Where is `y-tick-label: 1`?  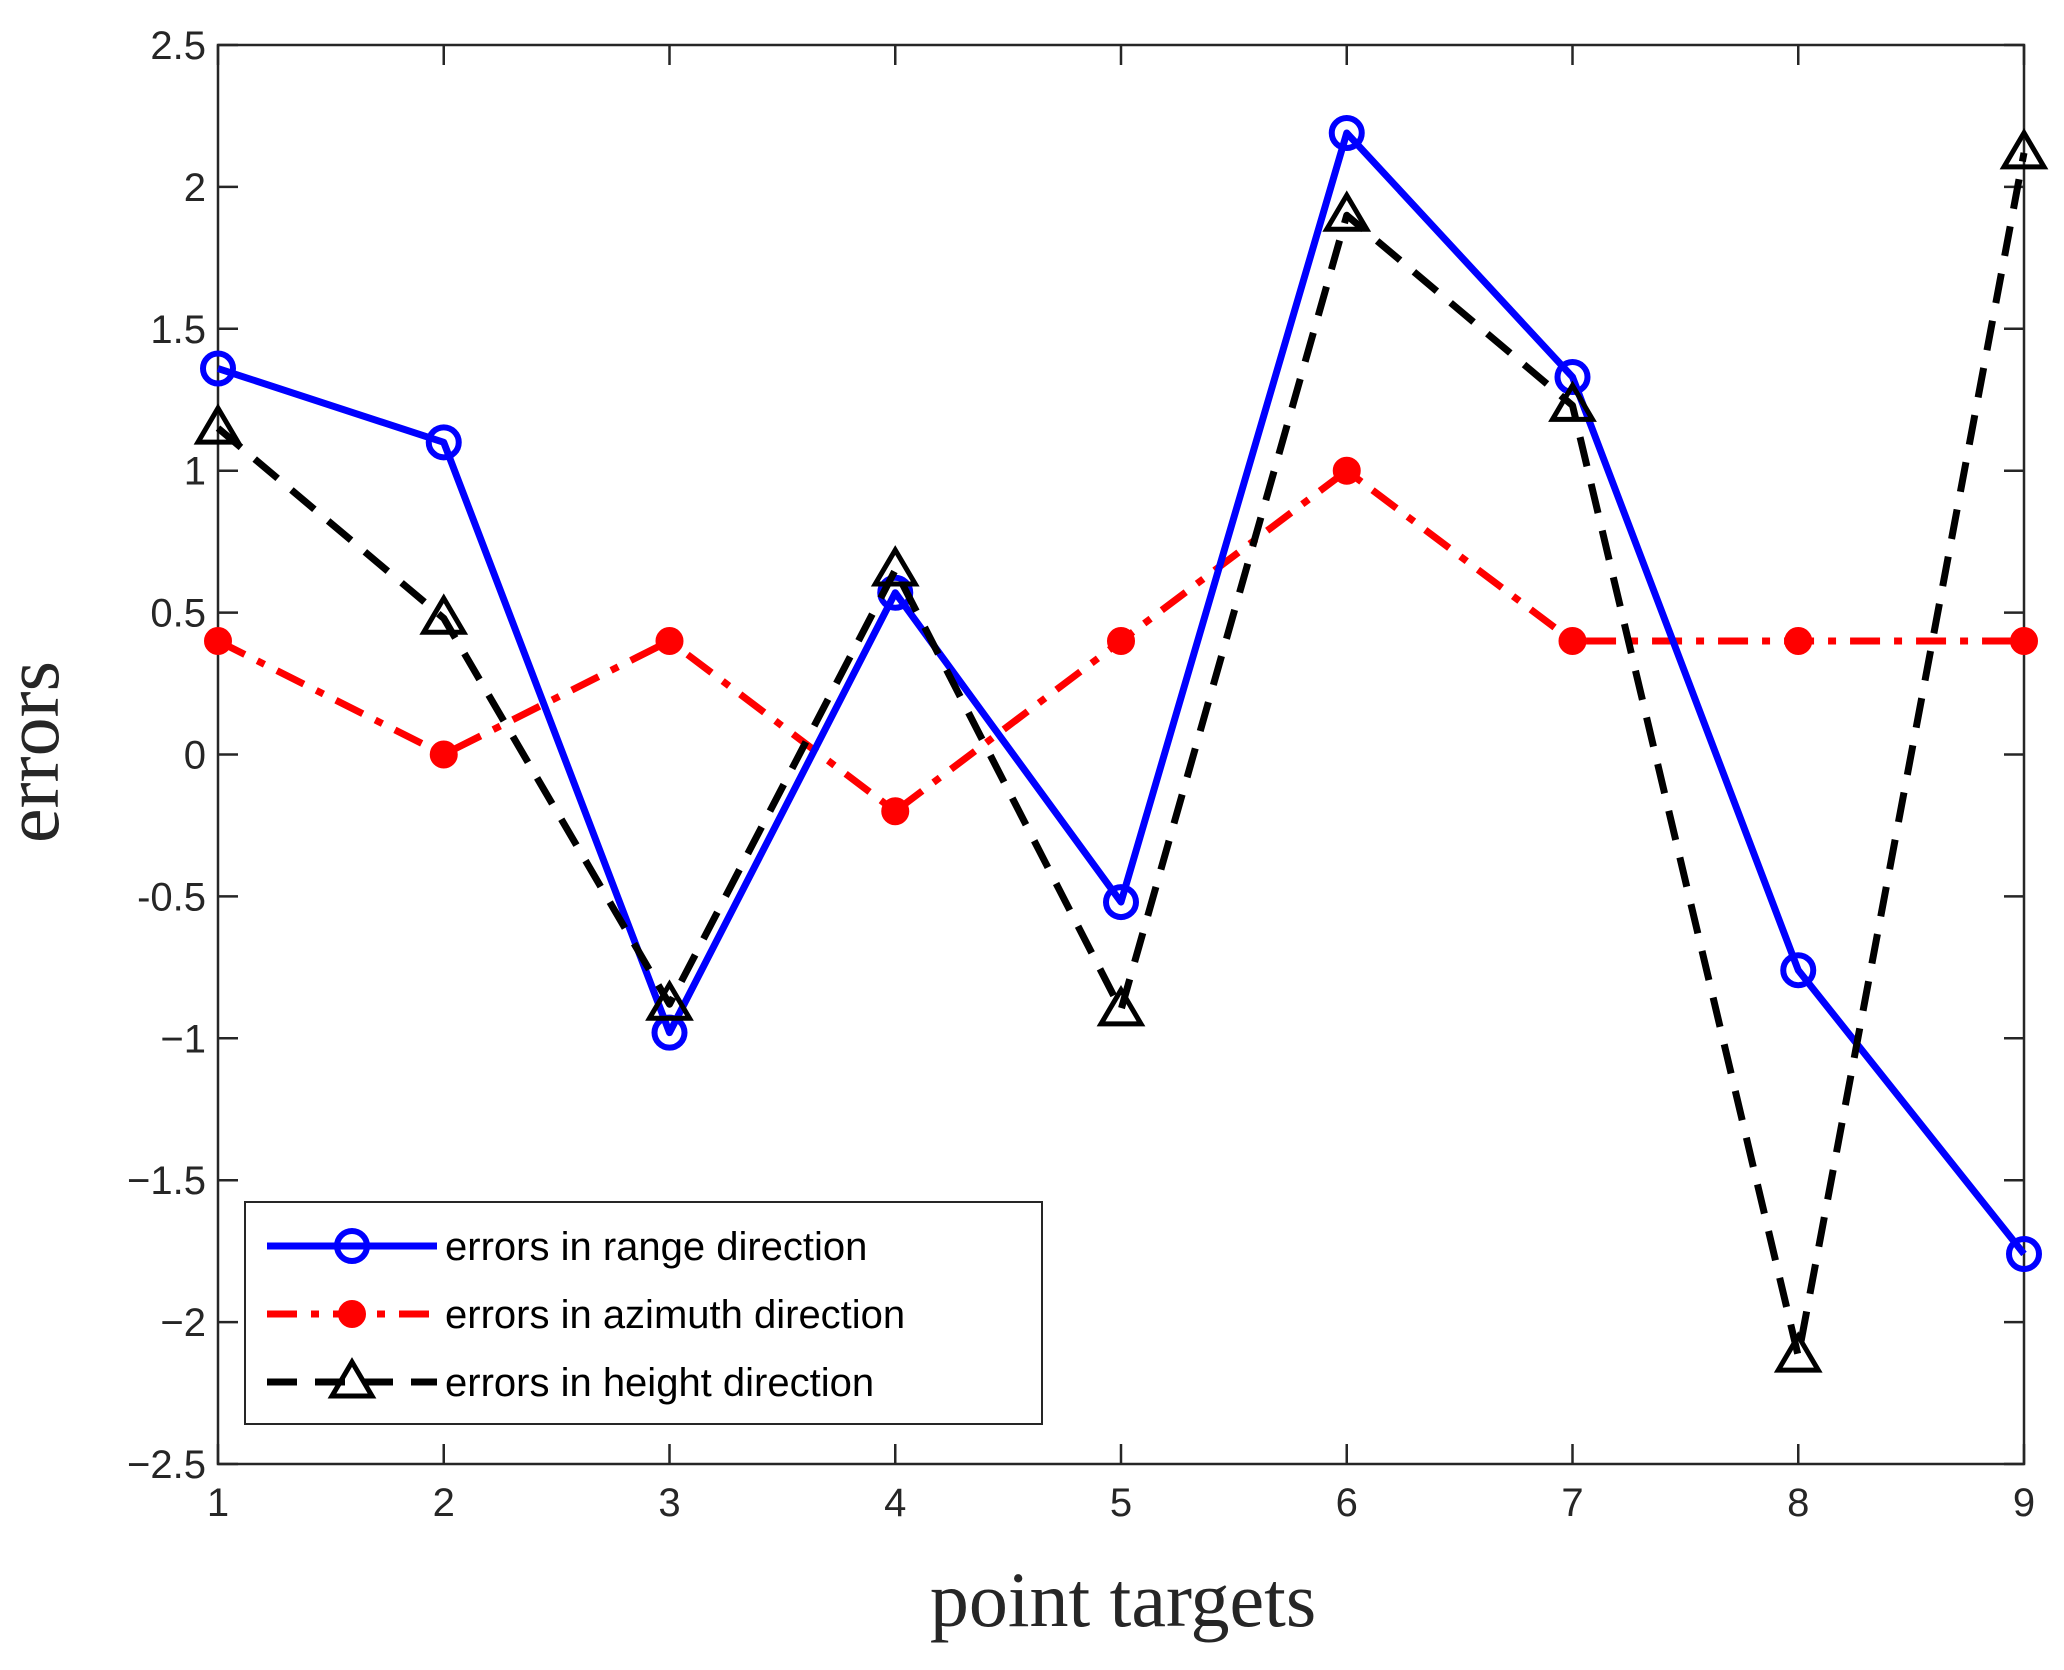
y-tick-label: 1 is located at coordinates (195, 472).